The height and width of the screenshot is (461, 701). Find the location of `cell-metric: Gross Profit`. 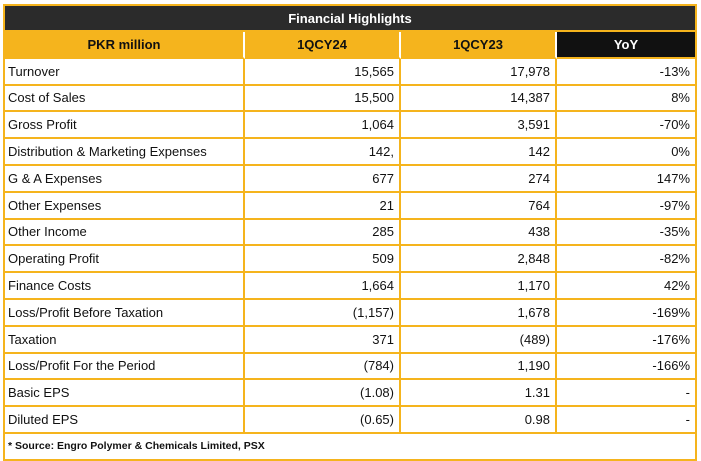

cell-metric: Gross Profit is located at coordinates (125, 126).